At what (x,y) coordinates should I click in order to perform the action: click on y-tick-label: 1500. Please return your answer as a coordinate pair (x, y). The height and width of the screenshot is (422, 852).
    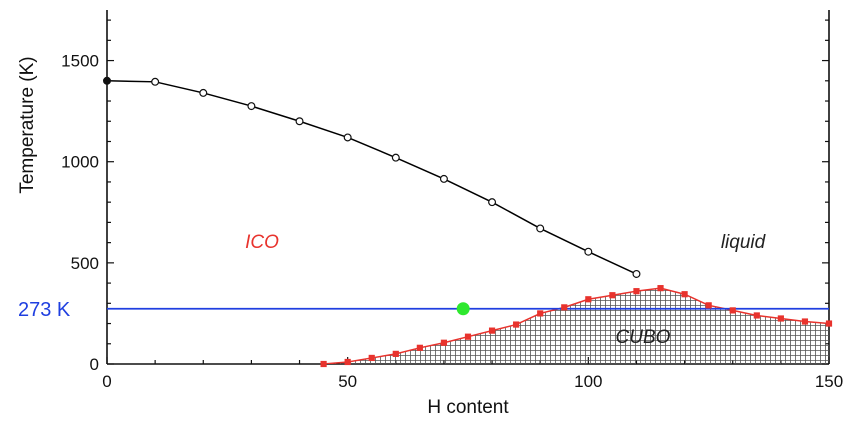
    Looking at the image, I should click on (80, 61).